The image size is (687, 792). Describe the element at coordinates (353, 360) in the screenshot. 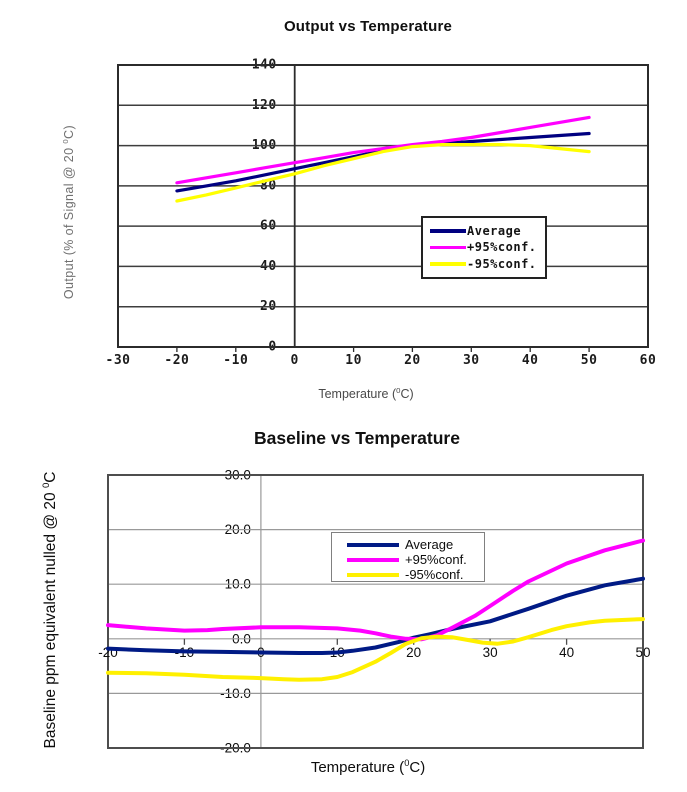

I see `x-tick-label: 10` at that location.